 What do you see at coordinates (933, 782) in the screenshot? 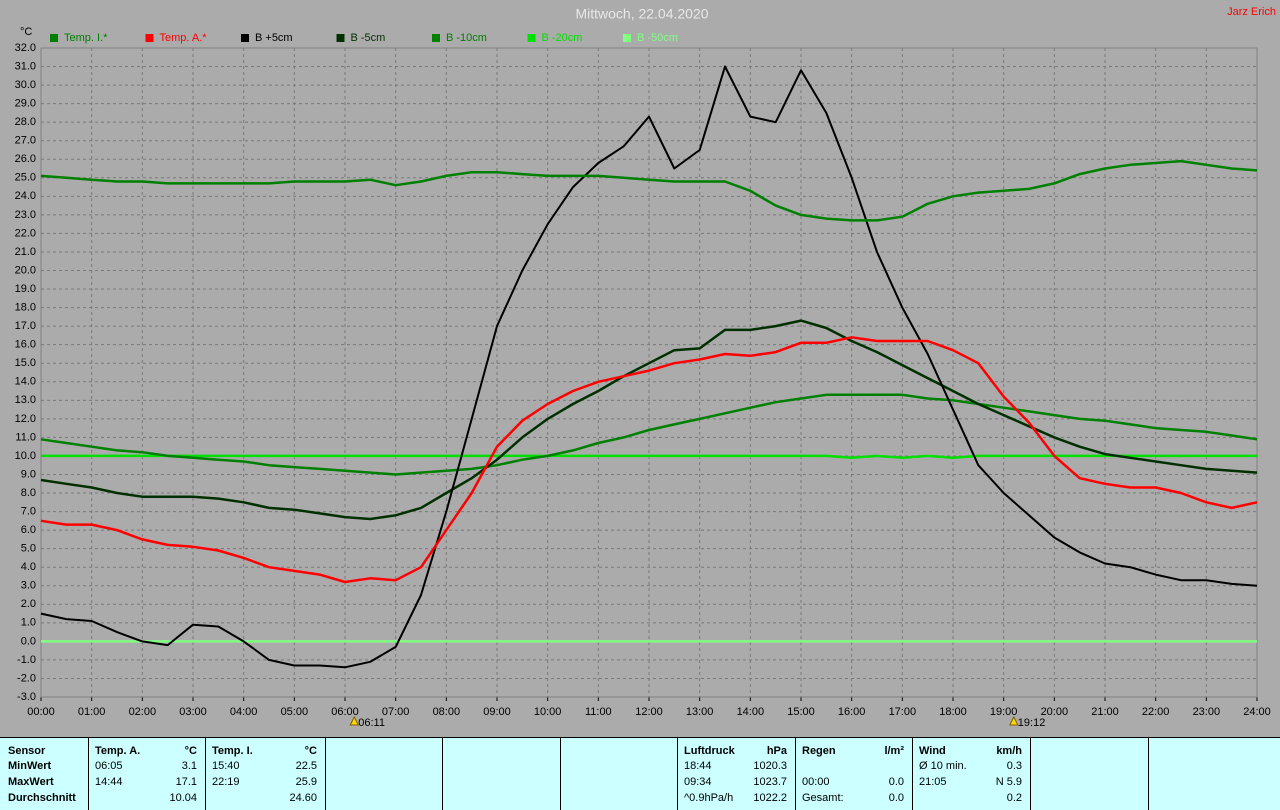
I see `cell-time: 21:05` at bounding box center [933, 782].